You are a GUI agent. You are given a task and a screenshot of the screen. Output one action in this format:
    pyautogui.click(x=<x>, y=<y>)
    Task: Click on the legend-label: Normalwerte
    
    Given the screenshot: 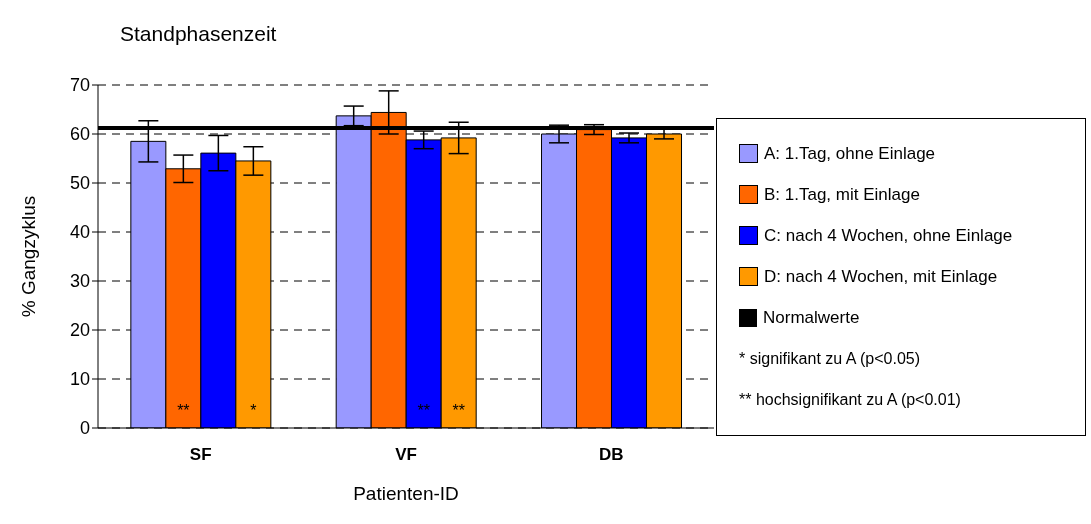 What is the action you would take?
    pyautogui.click(x=811, y=317)
    